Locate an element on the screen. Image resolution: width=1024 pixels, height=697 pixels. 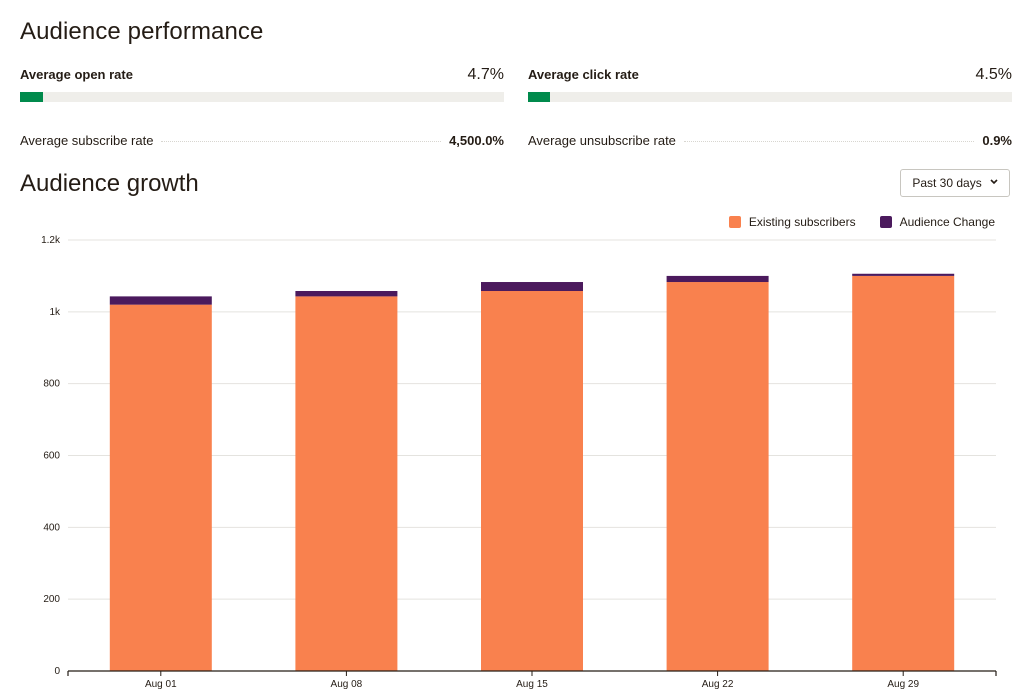
section-title-audience-growth: Audience growth is located at coordinates (109, 183).